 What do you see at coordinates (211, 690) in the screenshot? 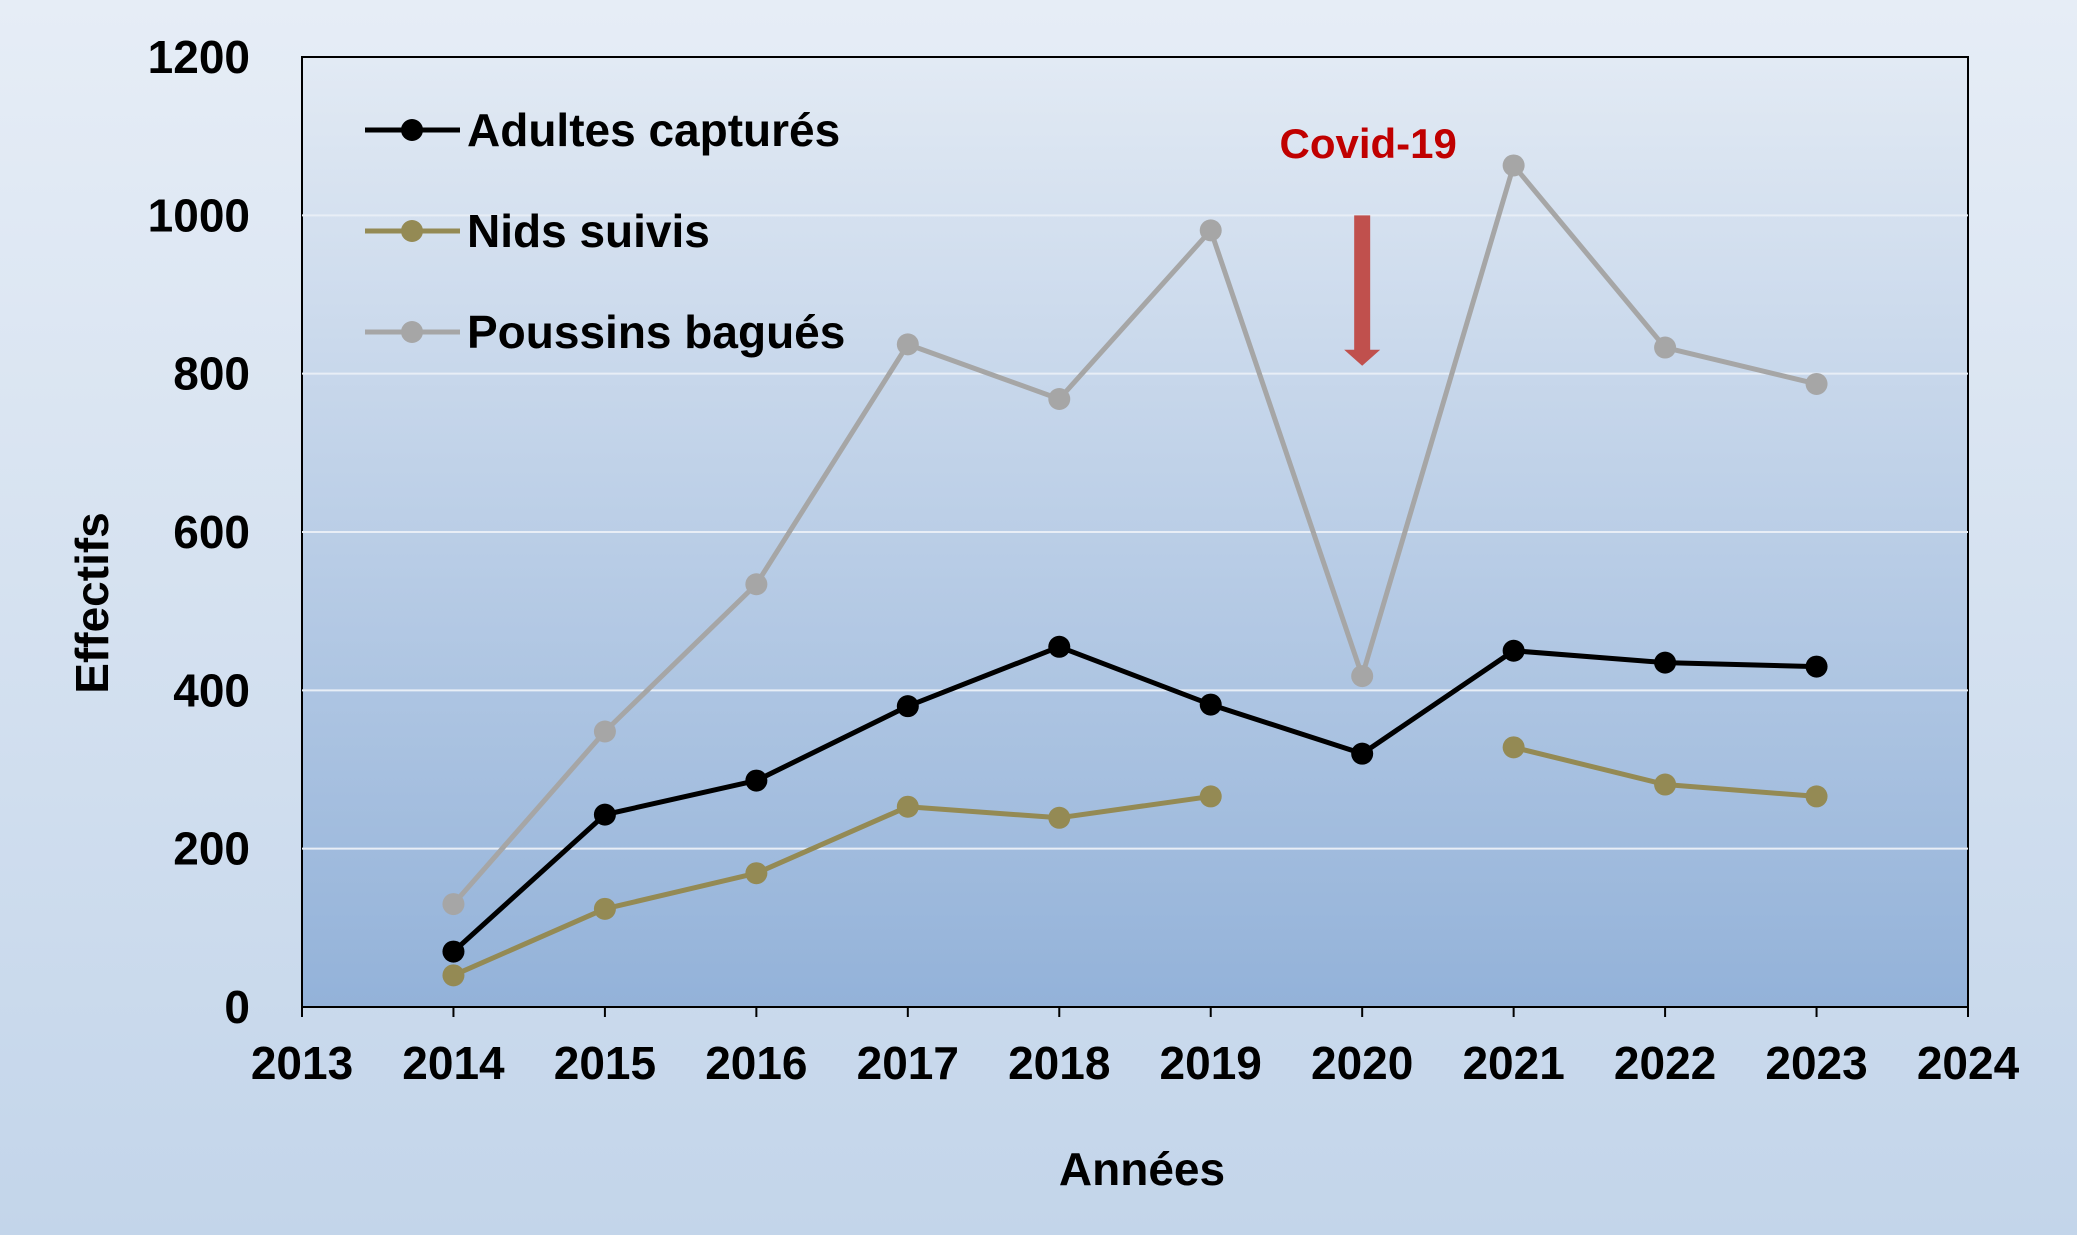
I see `y-tick-label: 400` at bounding box center [211, 690].